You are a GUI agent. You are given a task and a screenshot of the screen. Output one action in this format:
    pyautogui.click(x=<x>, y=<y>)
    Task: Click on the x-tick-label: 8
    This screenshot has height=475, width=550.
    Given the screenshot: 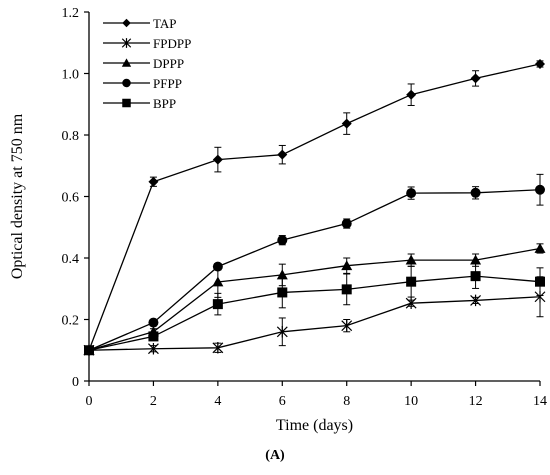 What is the action you would take?
    pyautogui.click(x=346, y=401)
    